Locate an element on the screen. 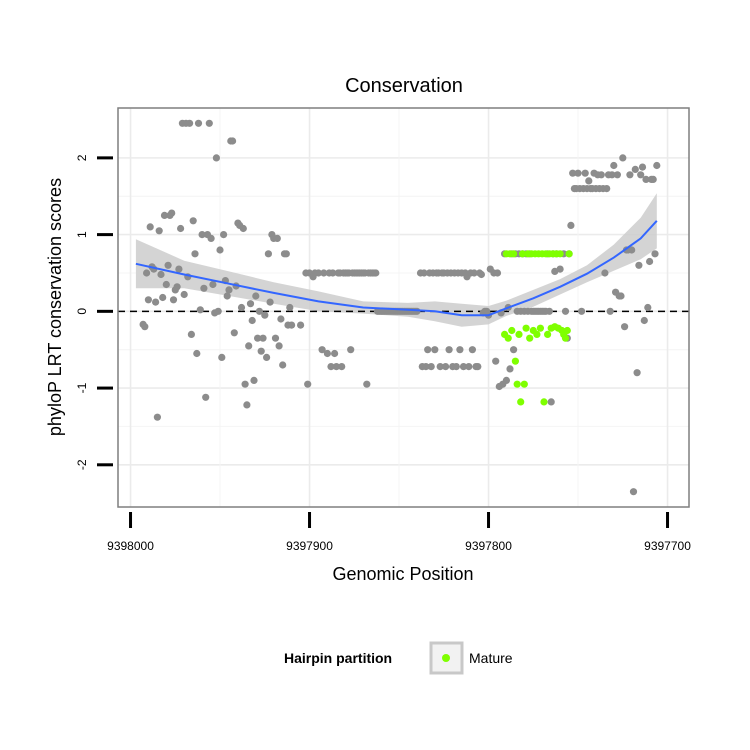 Image resolution: width=750 pixels, height=750 pixels. y-tick-label: 1 is located at coordinates (82, 234).